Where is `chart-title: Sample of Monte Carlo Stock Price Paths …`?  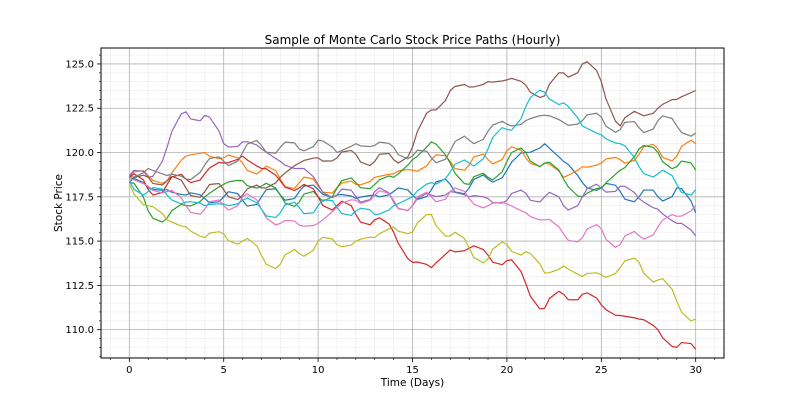
chart-title: Sample of Monte Carlo Stock Price Paths … is located at coordinates (413, 40).